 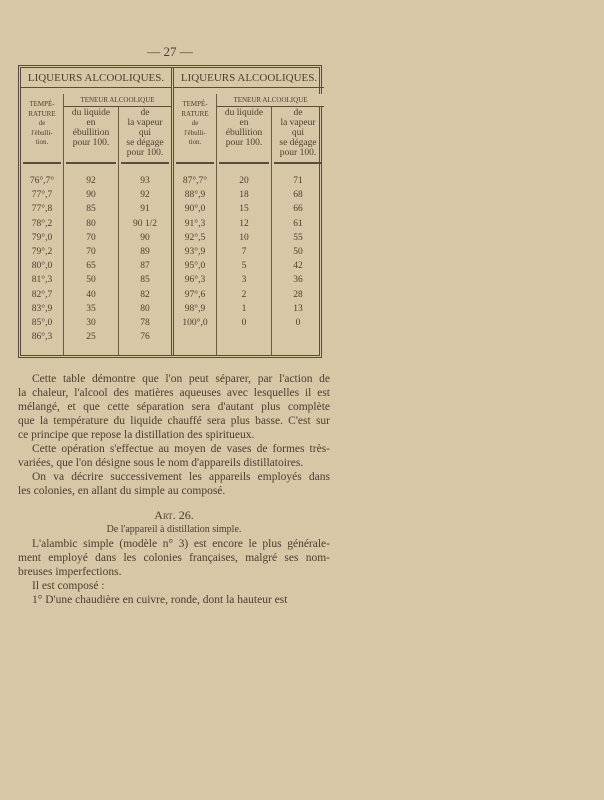 What do you see at coordinates (91, 133) in the screenshot?
I see `liquid-column-header-line: ébullition` at bounding box center [91, 133].